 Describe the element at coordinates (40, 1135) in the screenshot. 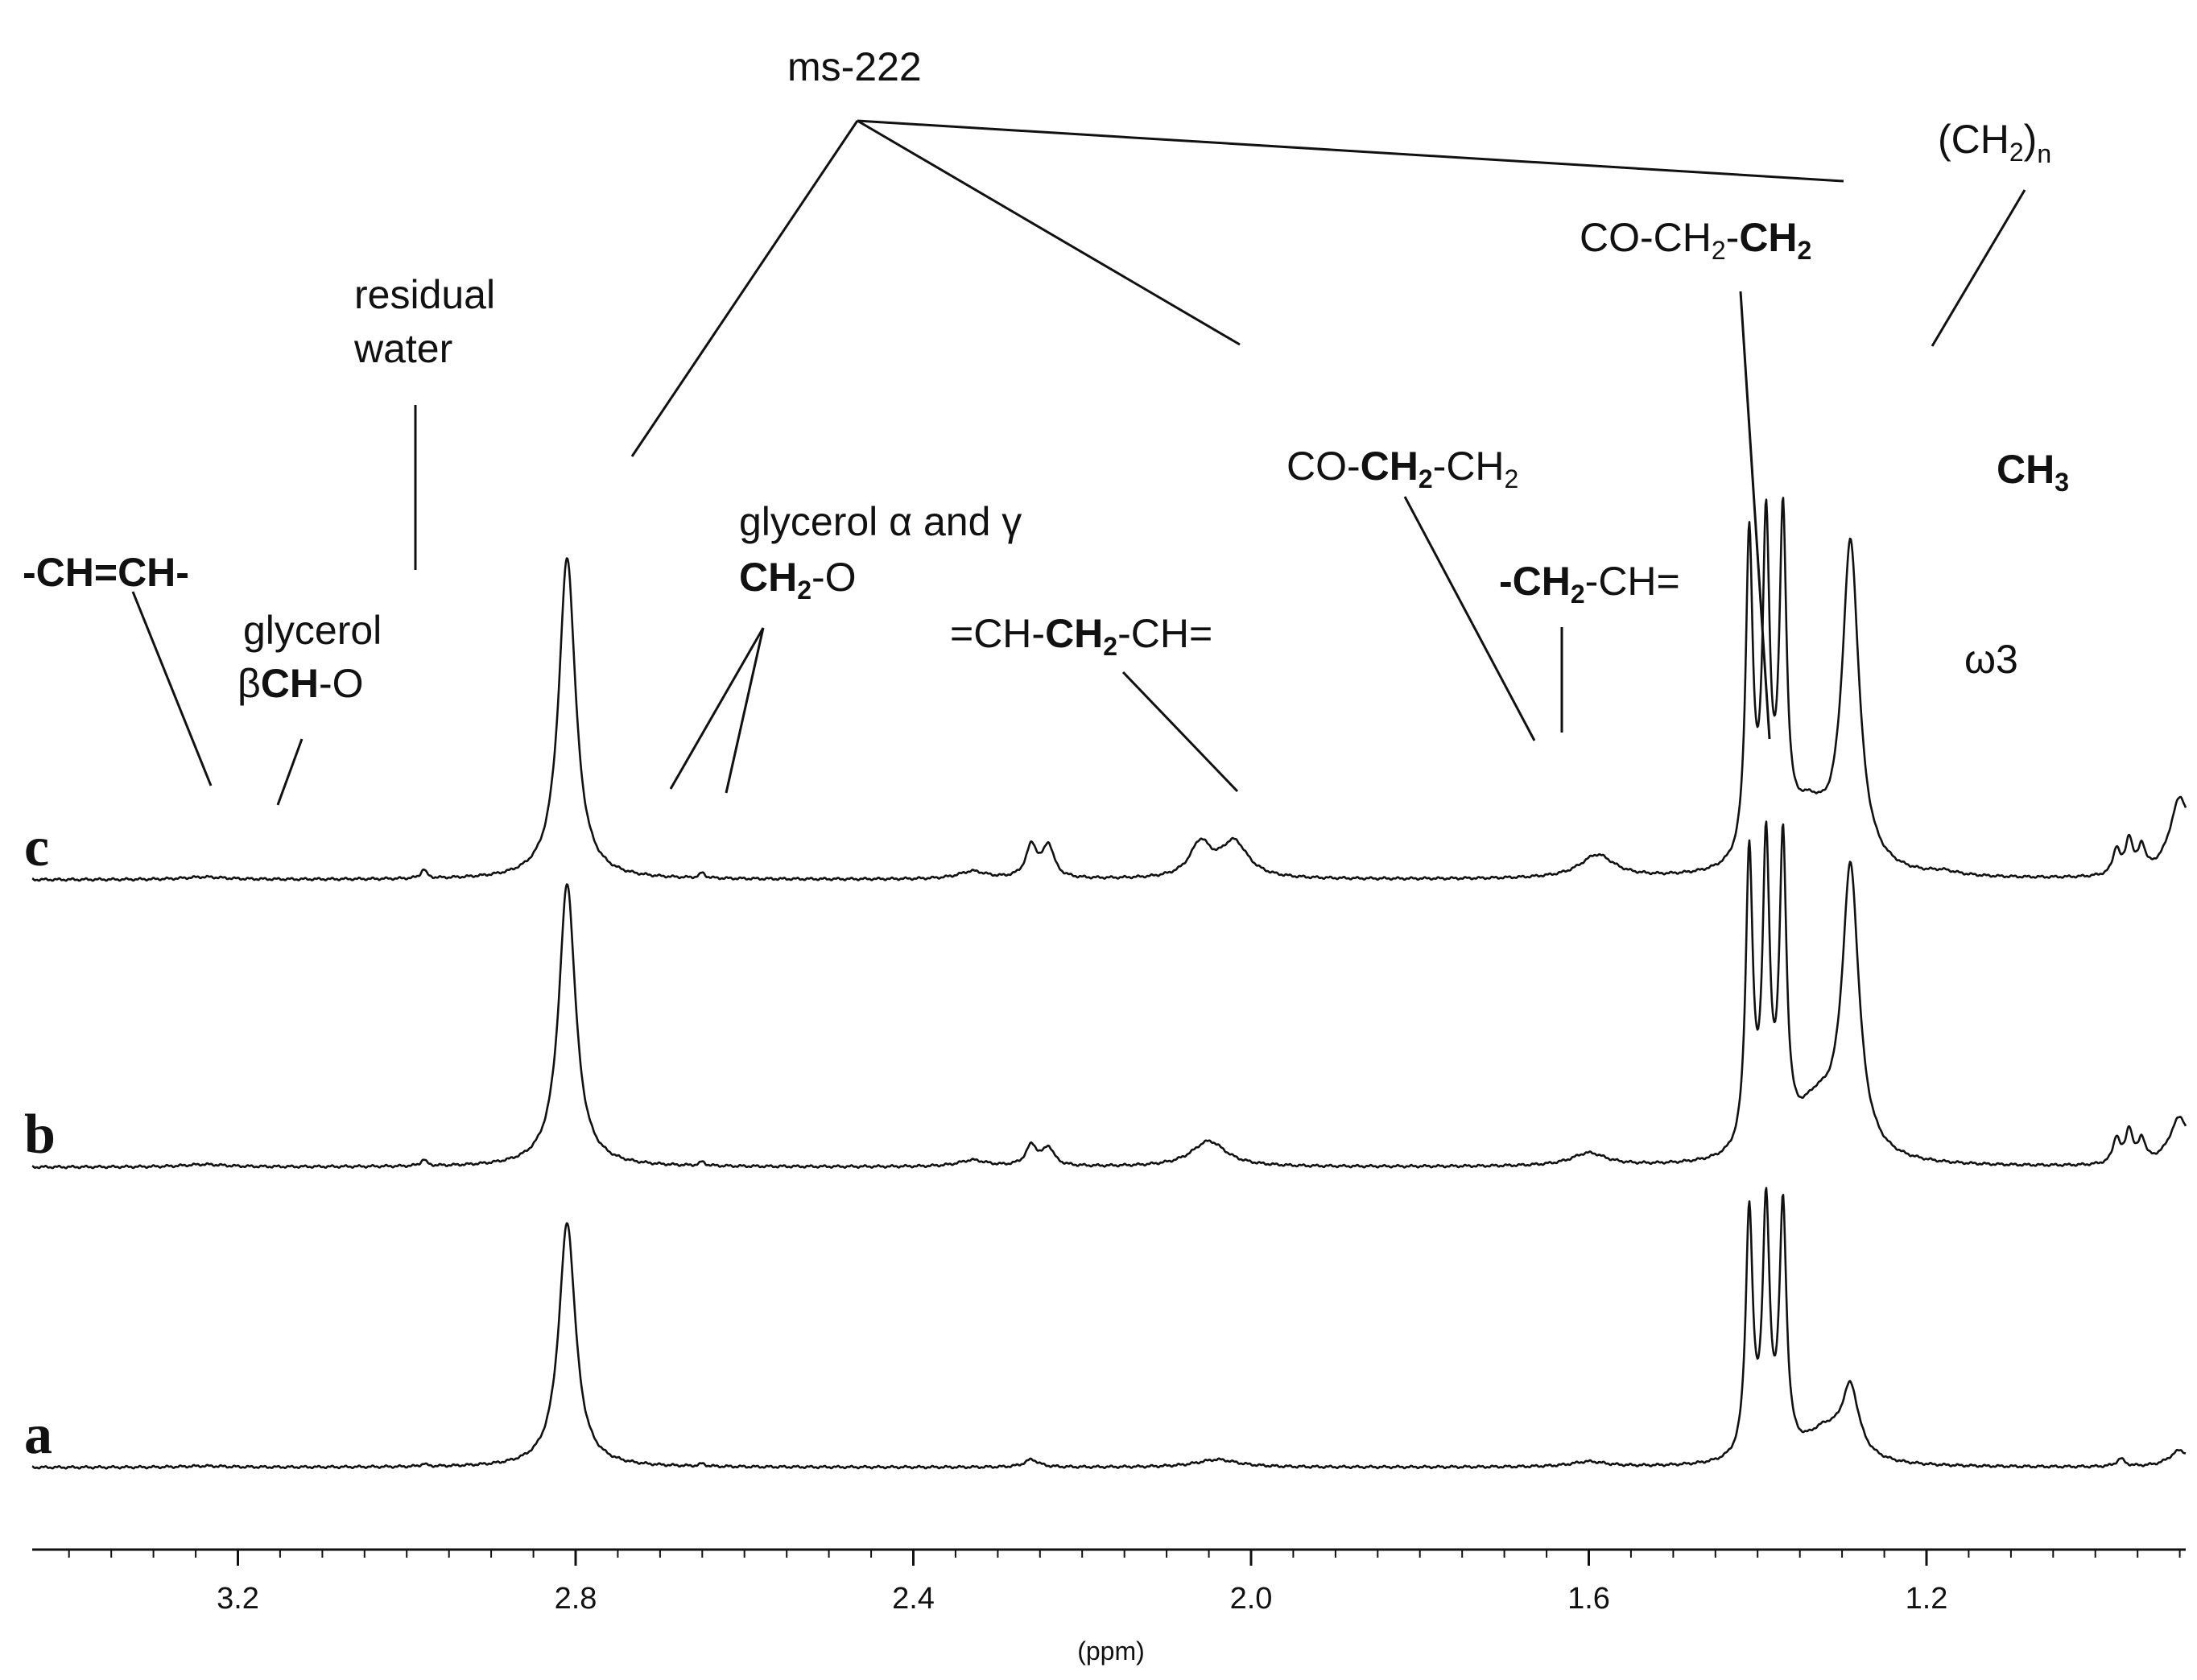

I see `trace-label-b: b` at that location.